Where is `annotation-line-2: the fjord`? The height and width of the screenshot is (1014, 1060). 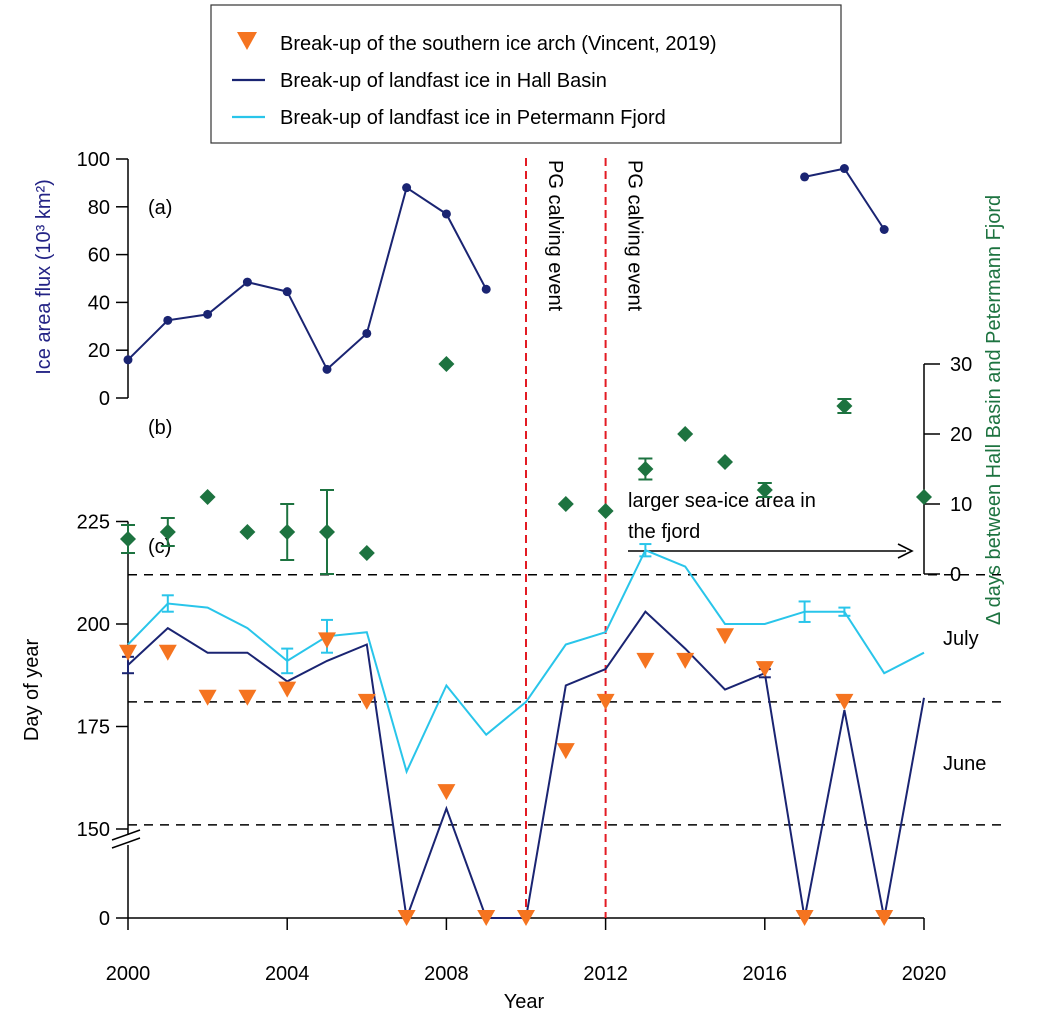
annotation-line-2: the fjord is located at coordinates (664, 532).